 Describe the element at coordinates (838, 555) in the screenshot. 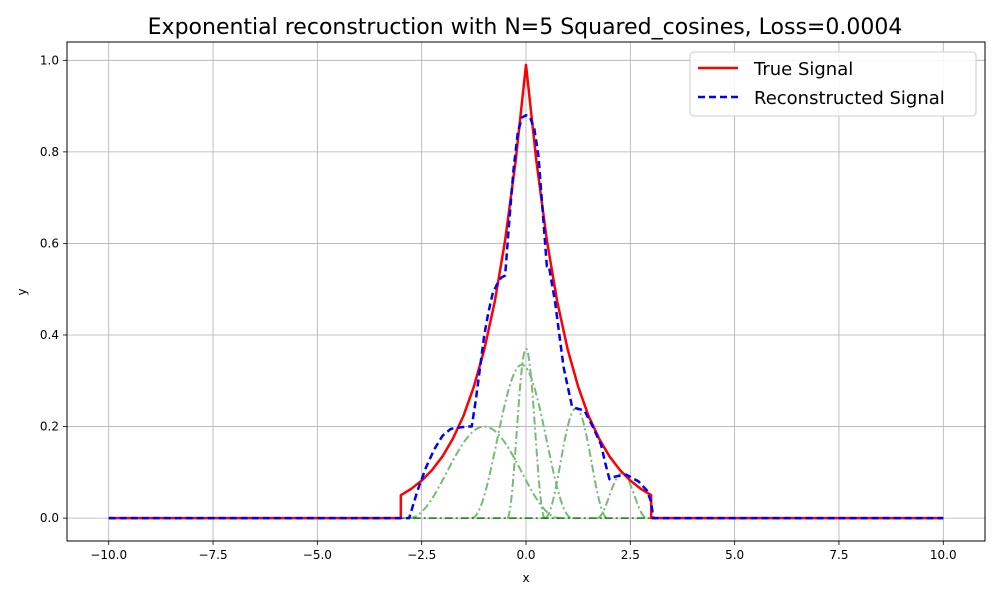

I see `x-tick-label: 7.5` at that location.